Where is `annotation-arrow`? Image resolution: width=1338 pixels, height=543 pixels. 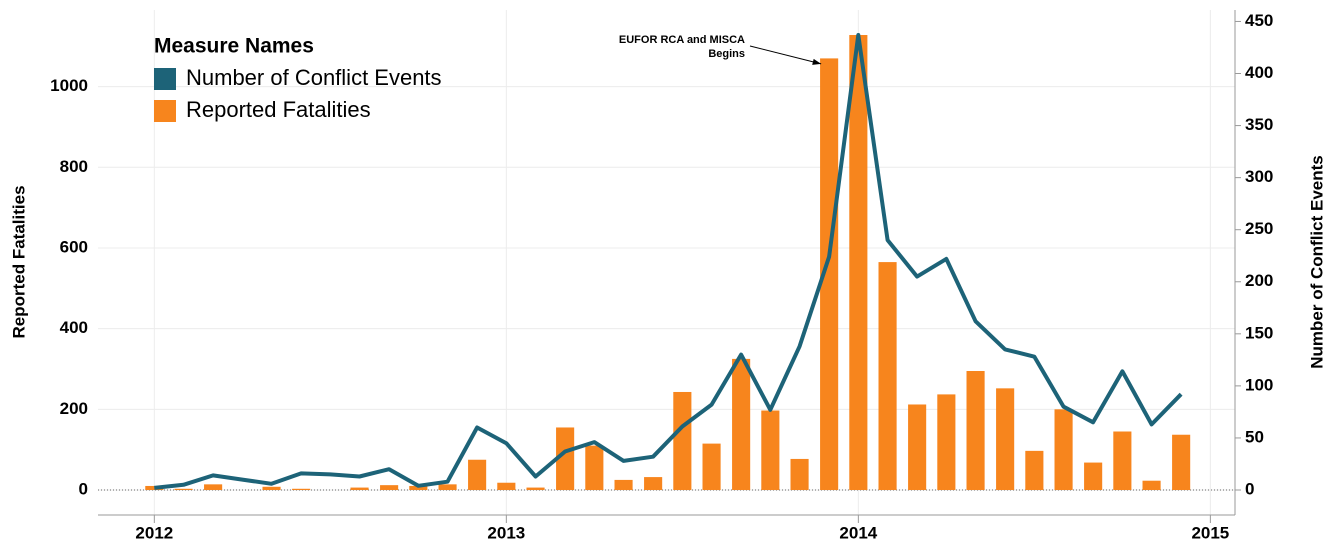 annotation-arrow is located at coordinates (785, 55).